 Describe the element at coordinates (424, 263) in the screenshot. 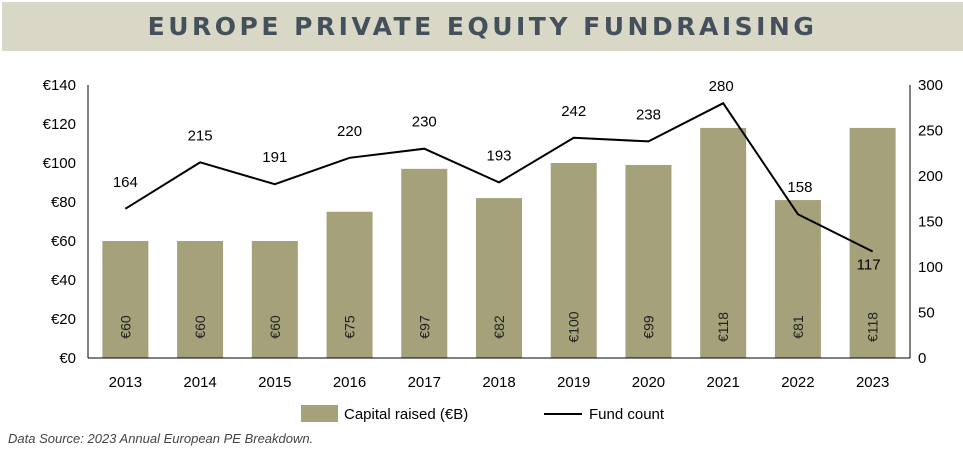

I see `bar-2017` at that location.